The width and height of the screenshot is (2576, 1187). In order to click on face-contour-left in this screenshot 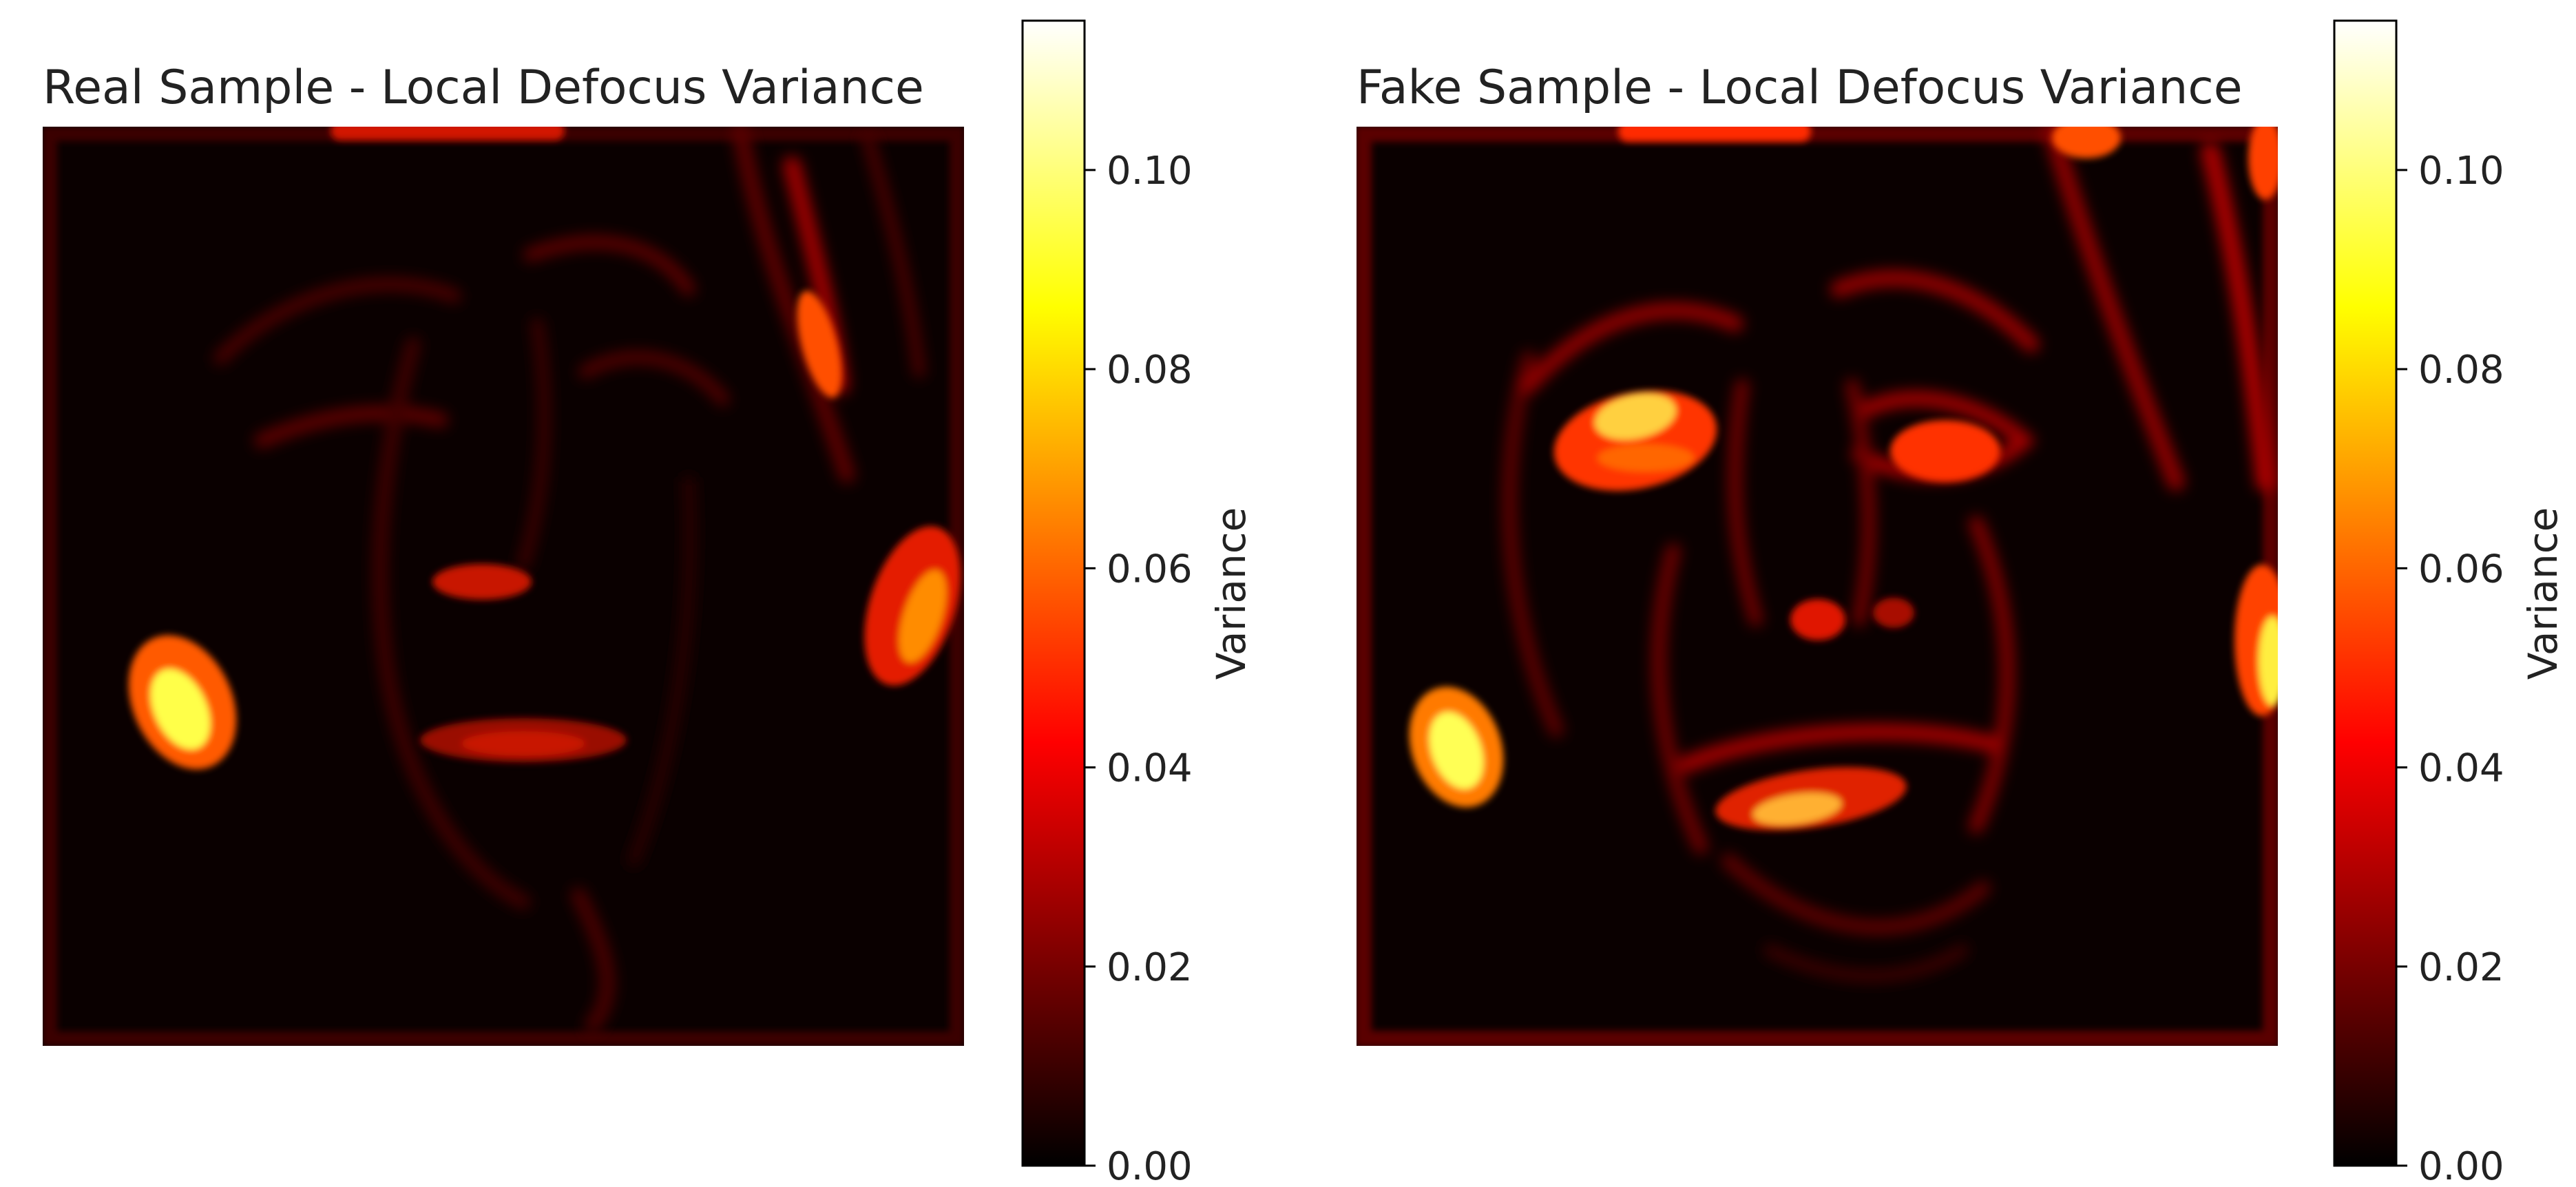, I will do `click(1533, 543)`.